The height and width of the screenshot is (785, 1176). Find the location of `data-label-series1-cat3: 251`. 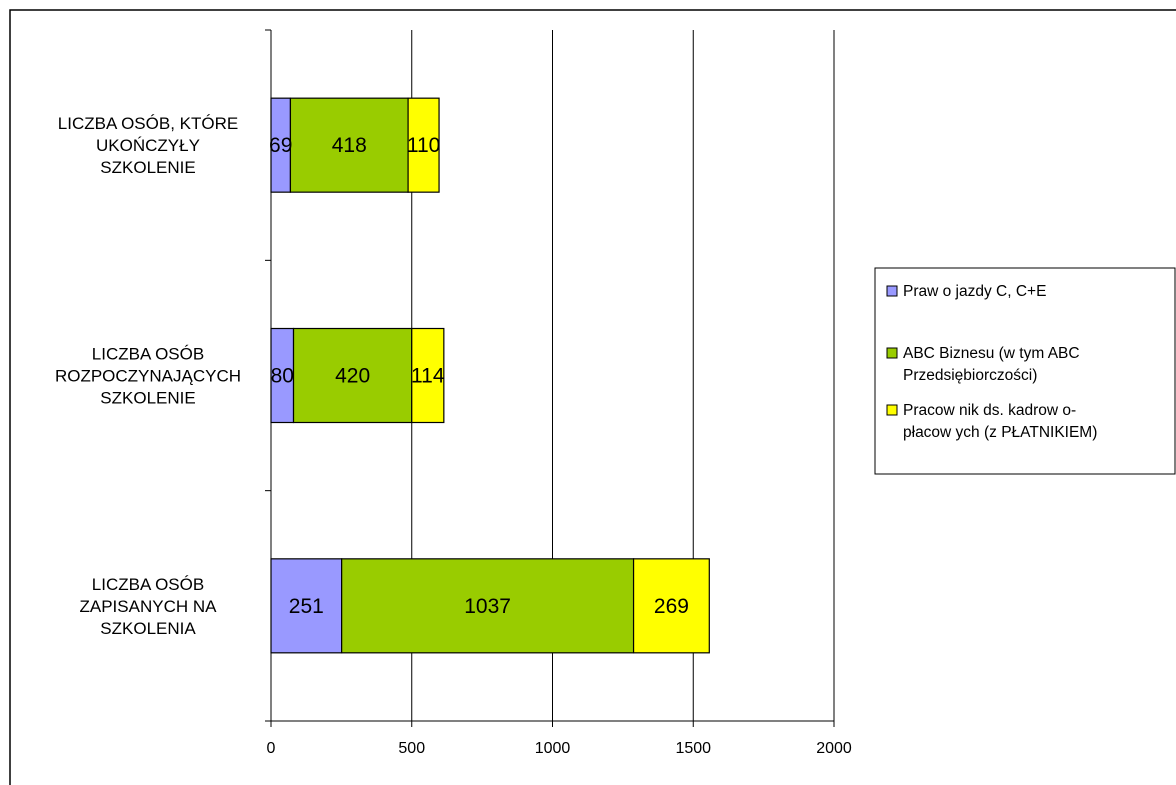

data-label-series1-cat3: 251 is located at coordinates (306, 606).